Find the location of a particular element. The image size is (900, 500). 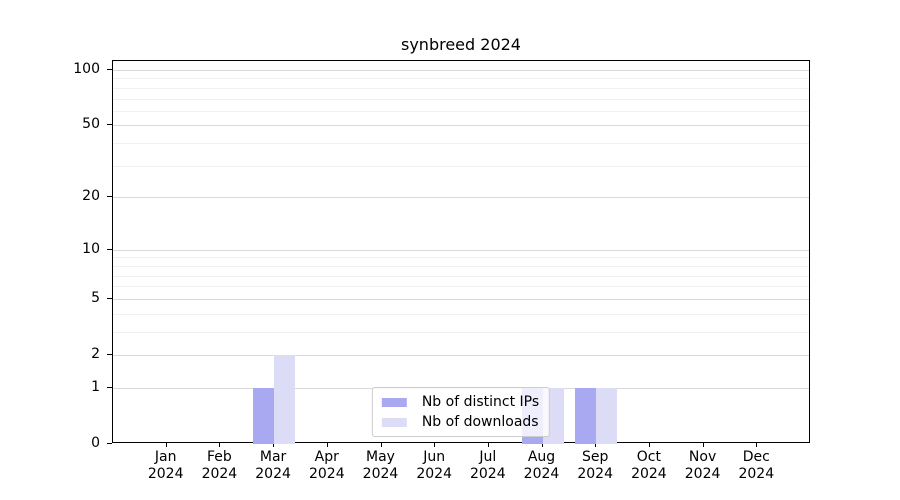

x-tick-label: Jul 2024 is located at coordinates (488, 466).